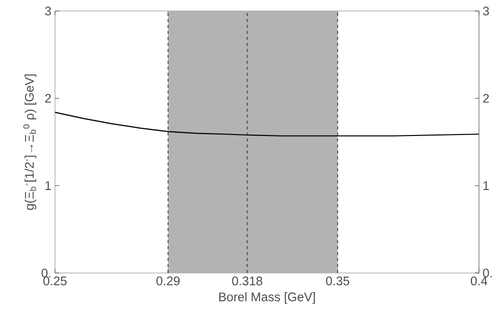  I want to click on y-tick-label: 0., so click(46, 273).